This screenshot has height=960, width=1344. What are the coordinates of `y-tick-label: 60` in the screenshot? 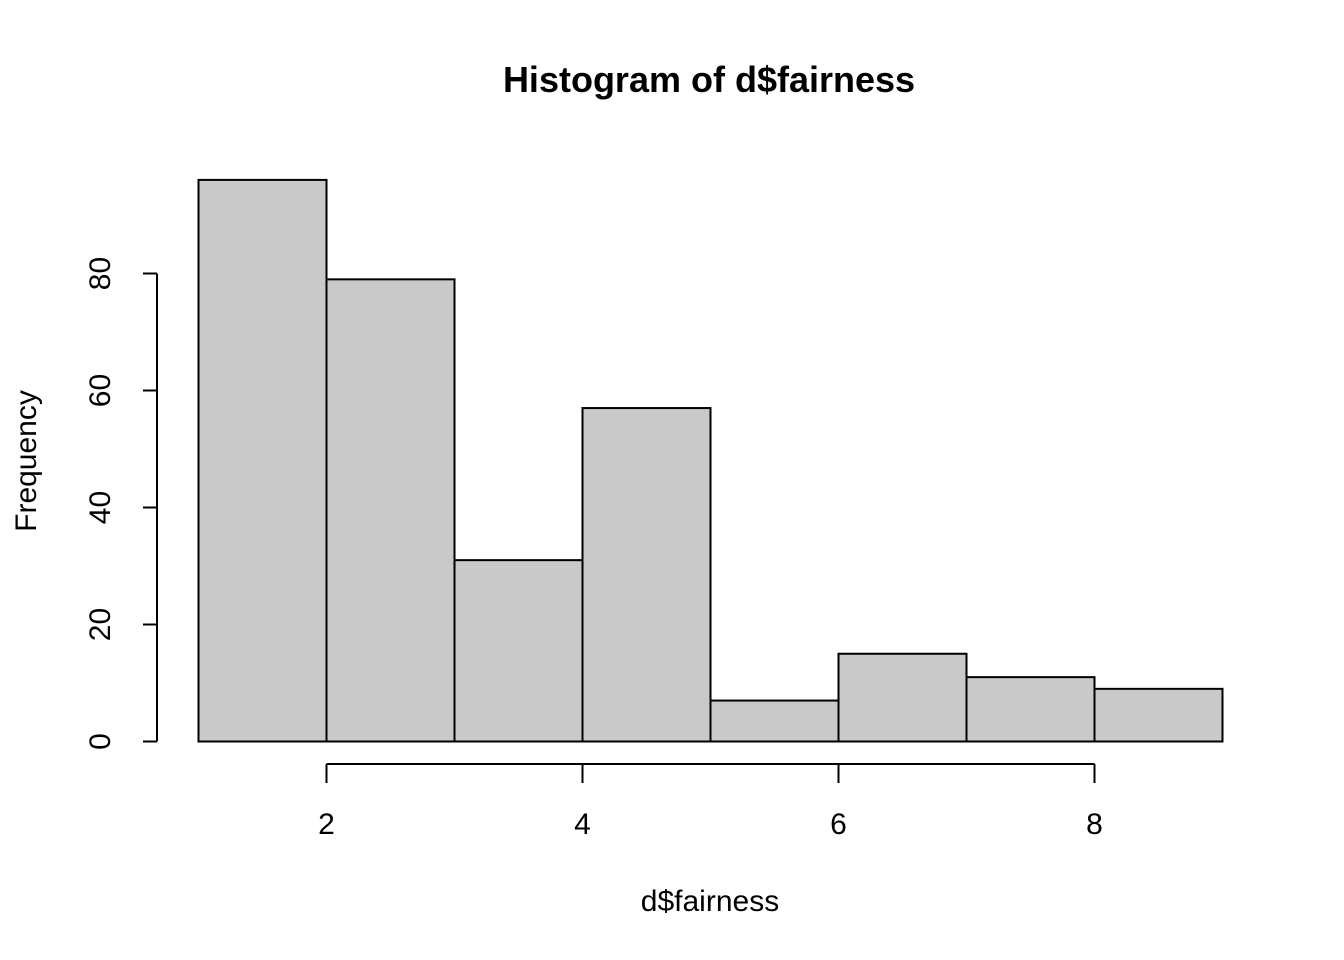 It's located at (100, 390).